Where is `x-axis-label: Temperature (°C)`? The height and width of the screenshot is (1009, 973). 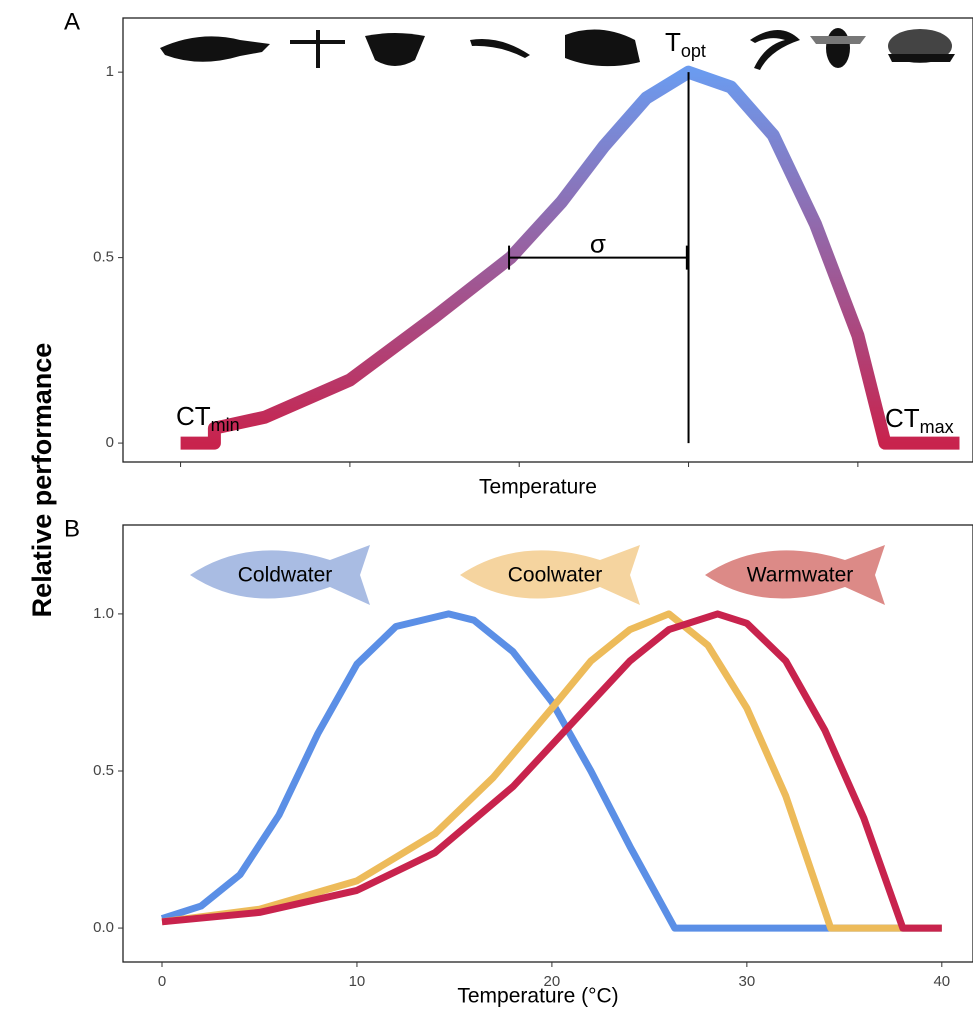 x-axis-label: Temperature (°C) is located at coordinates (537, 996).